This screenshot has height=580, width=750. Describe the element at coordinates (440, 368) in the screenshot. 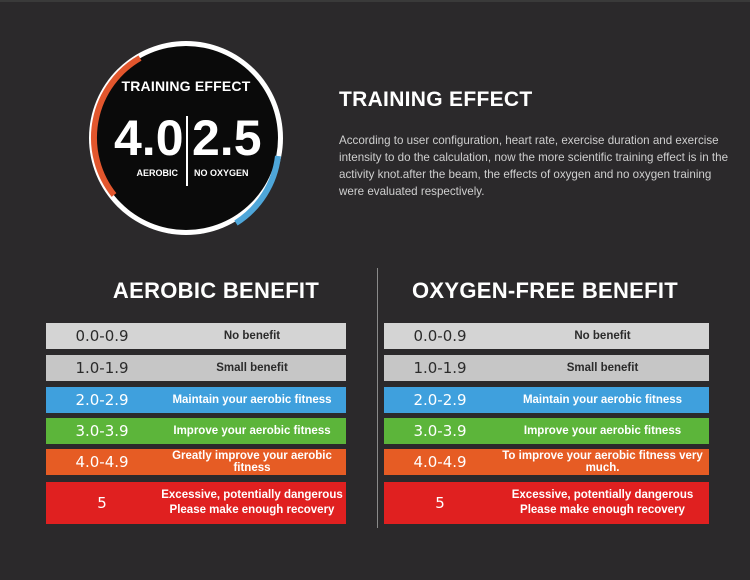

I see `oxygen-free-benefit-range: 1.0-1.9` at that location.